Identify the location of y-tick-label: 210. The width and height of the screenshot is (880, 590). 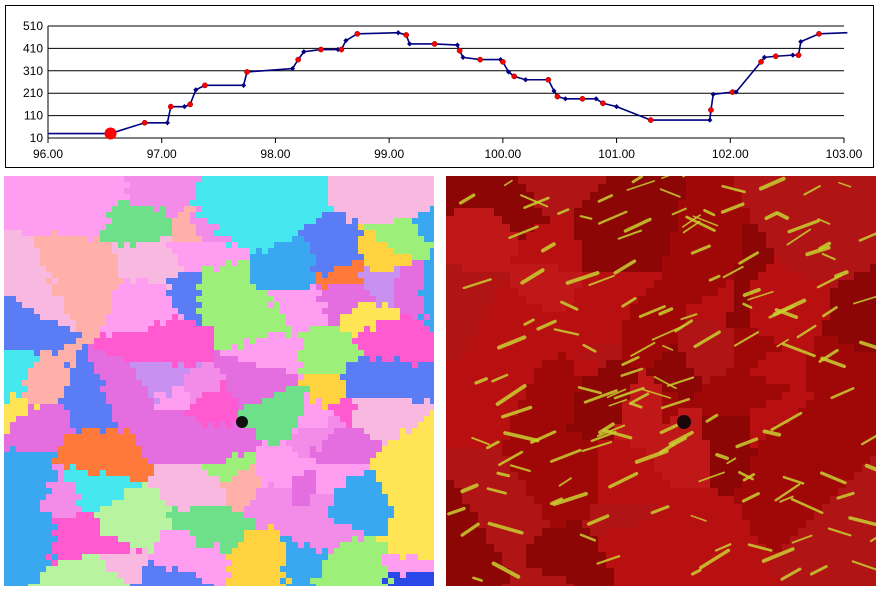
(33, 93).